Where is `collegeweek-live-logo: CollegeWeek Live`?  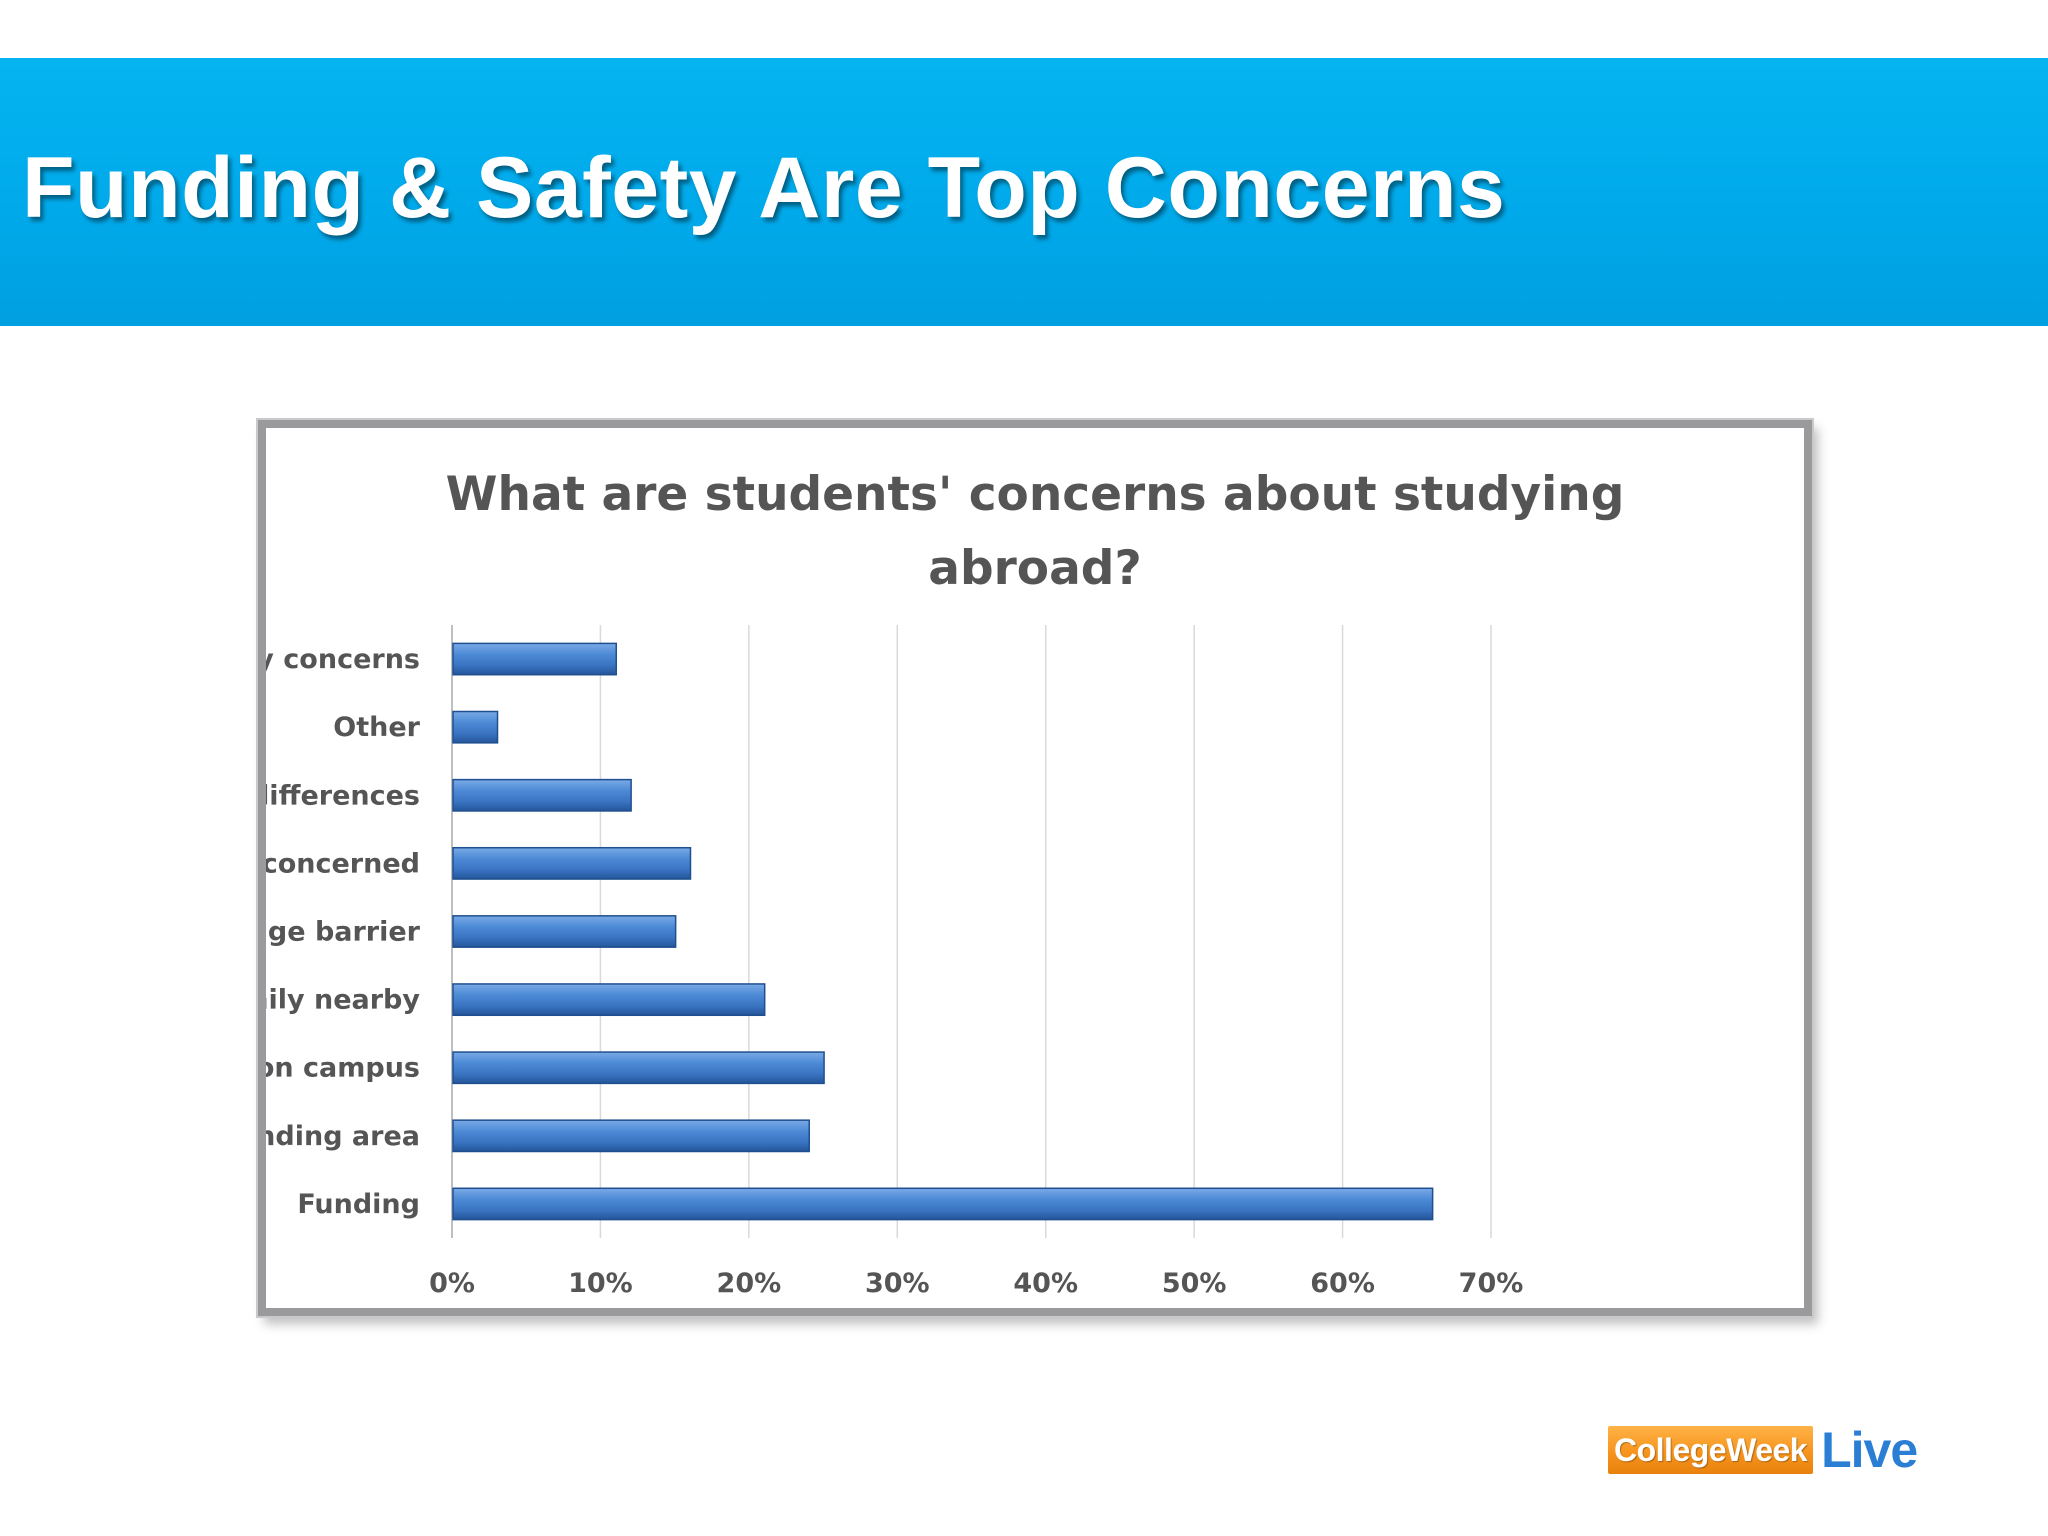
collegeweek-live-logo: CollegeWeek Live is located at coordinates (1763, 1450).